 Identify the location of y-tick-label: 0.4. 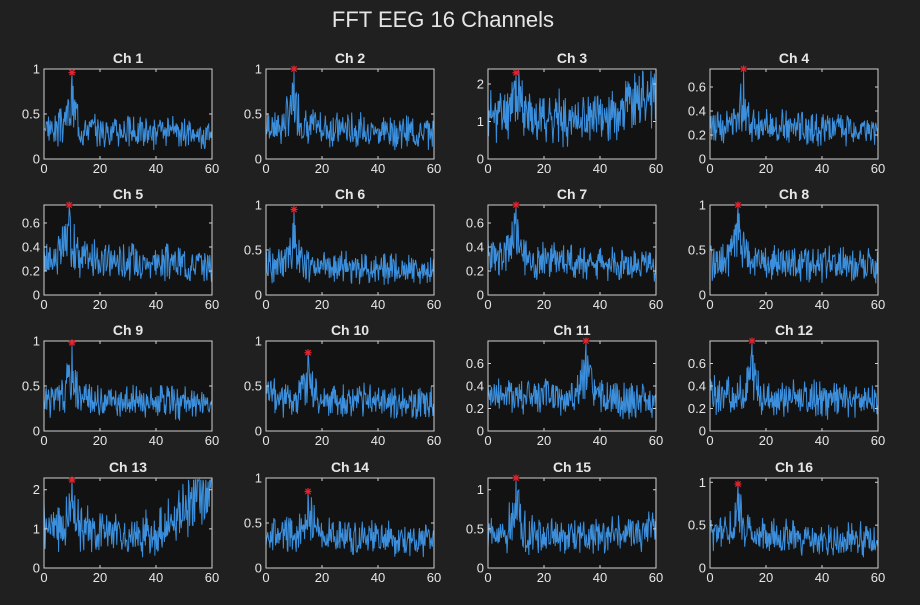
(31, 247).